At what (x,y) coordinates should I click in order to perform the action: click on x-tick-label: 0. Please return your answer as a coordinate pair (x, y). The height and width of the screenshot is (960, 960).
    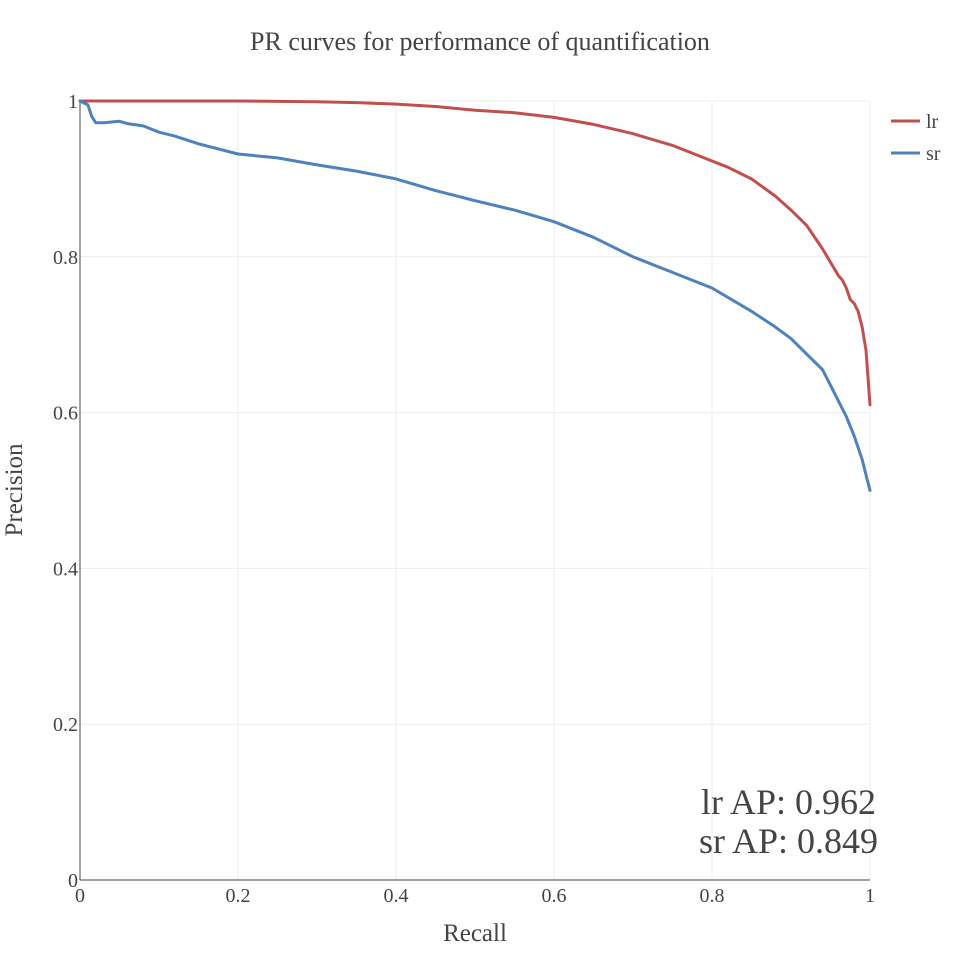
    Looking at the image, I should click on (80, 896).